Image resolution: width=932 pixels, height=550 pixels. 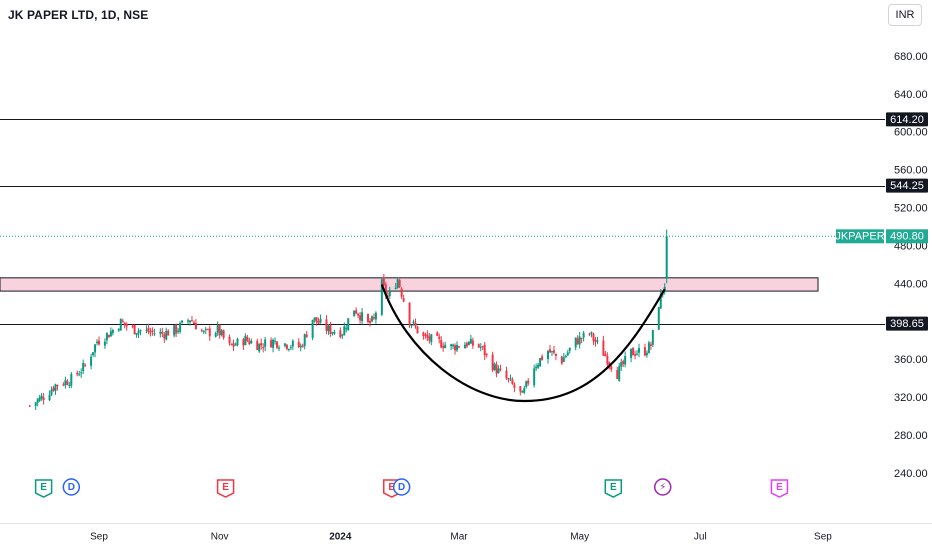 I want to click on last-price-tag, so click(x=907, y=236).